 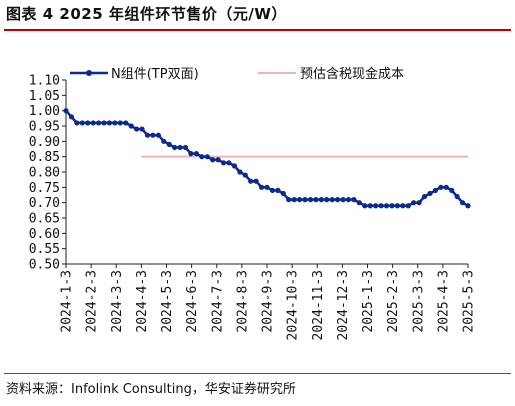 What do you see at coordinates (44, 188) in the screenshot?
I see `y-tick-label: 0.75` at bounding box center [44, 188].